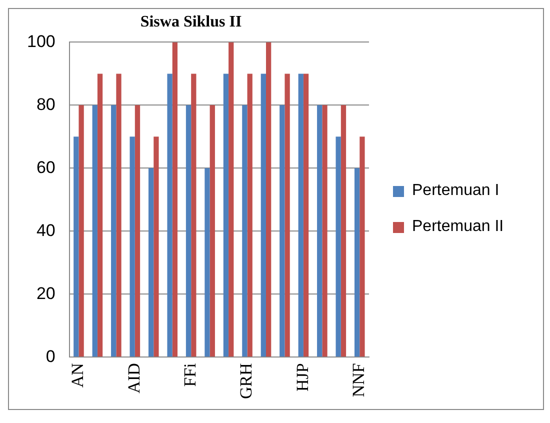  What do you see at coordinates (456, 191) in the screenshot?
I see `legend-label: Pertemuan I` at bounding box center [456, 191].